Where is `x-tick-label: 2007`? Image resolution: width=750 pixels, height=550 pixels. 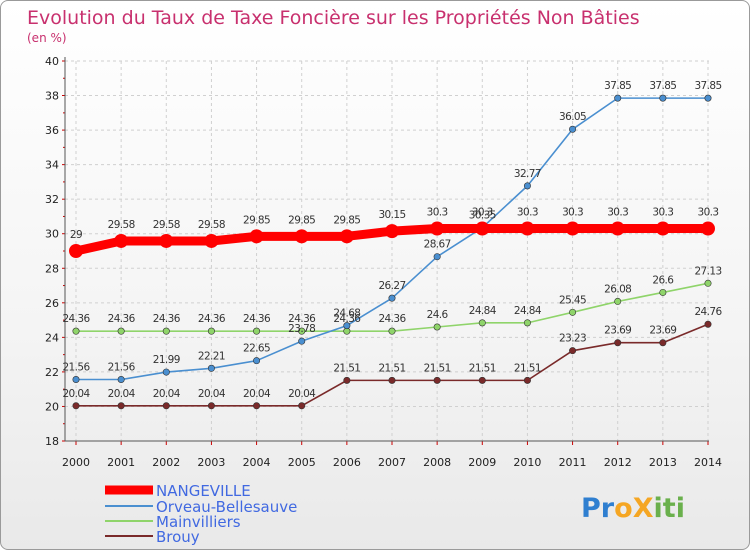
x-tick-label: 2007 is located at coordinates (392, 462).